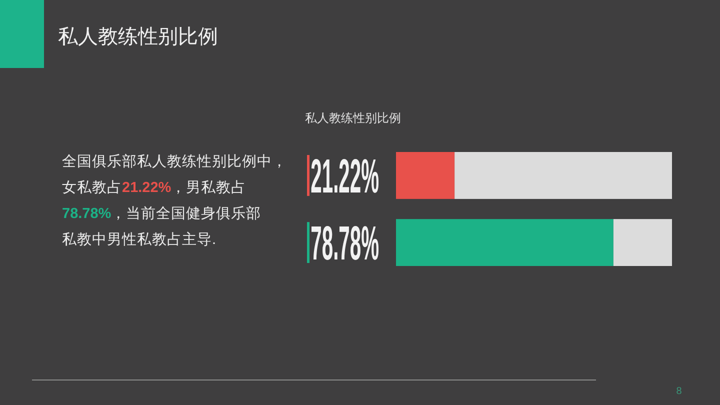  What do you see at coordinates (679, 391) in the screenshot?
I see `text: 8` at bounding box center [679, 391].